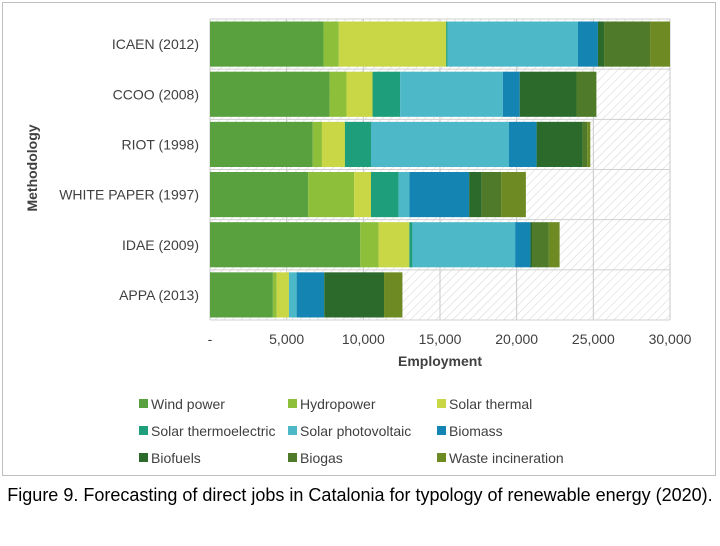 The height and width of the screenshot is (546, 720). I want to click on x-axis-title: Employment, so click(440, 361).